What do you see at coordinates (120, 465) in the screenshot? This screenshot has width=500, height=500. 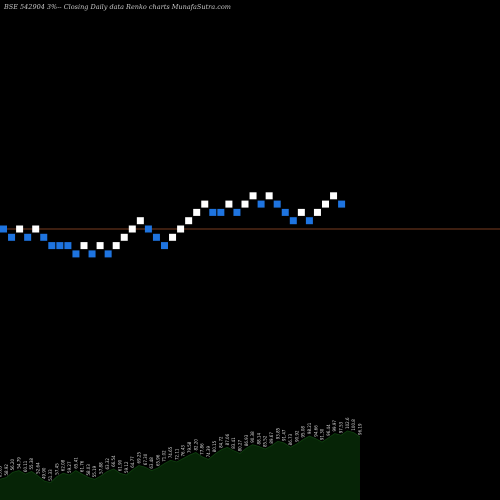 I see `volume-label: 61.90` at bounding box center [120, 465].